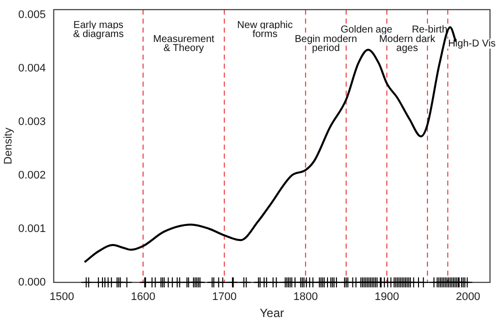 The image size is (498, 323). What do you see at coordinates (32, 228) in the screenshot?
I see `y-tick-label: 0.001` at bounding box center [32, 228].